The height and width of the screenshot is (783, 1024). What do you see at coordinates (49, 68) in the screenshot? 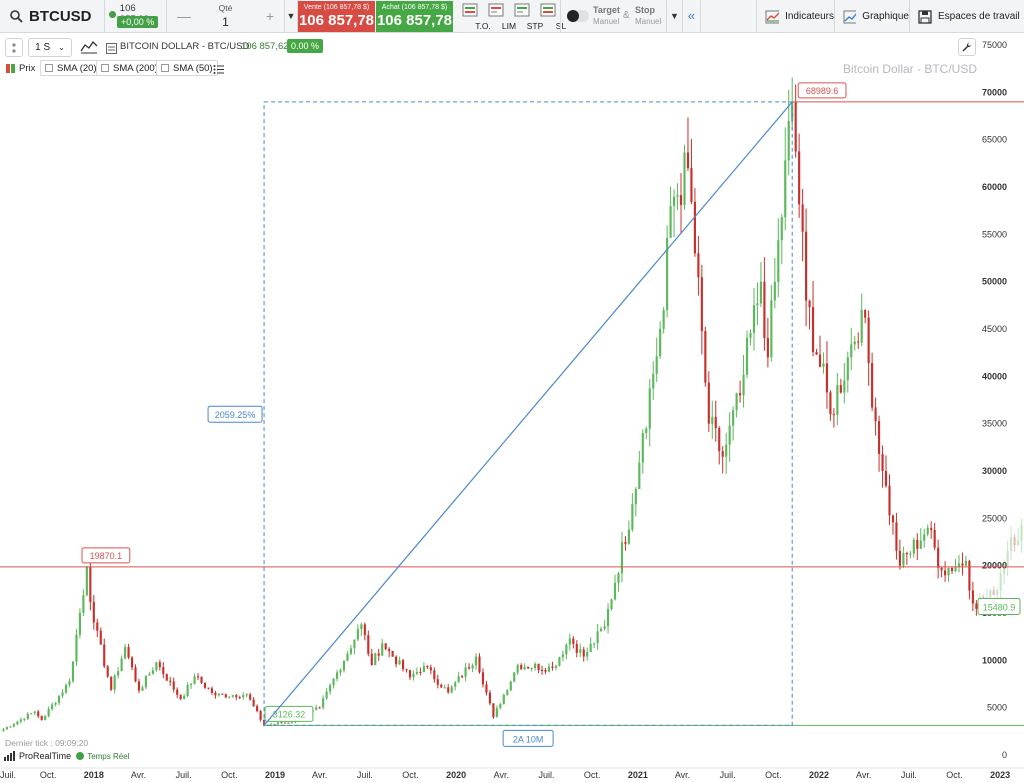
I see `sma-20-checkbox` at bounding box center [49, 68].